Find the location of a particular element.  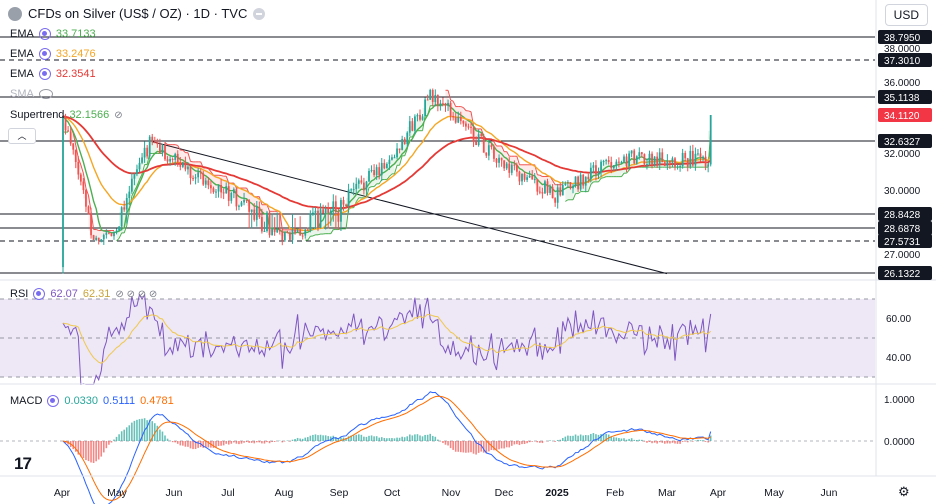

currency-select: USD is located at coordinates (906, 15).